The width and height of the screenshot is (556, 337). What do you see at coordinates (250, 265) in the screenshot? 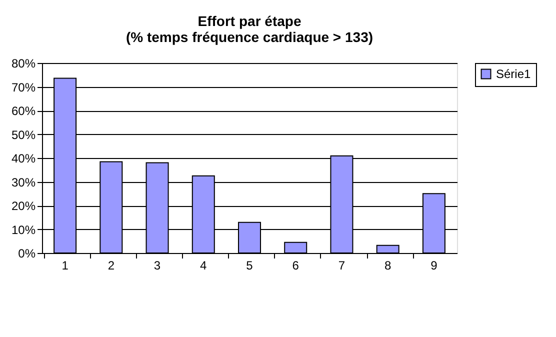
I see `x-tick-label: 5` at bounding box center [250, 265].